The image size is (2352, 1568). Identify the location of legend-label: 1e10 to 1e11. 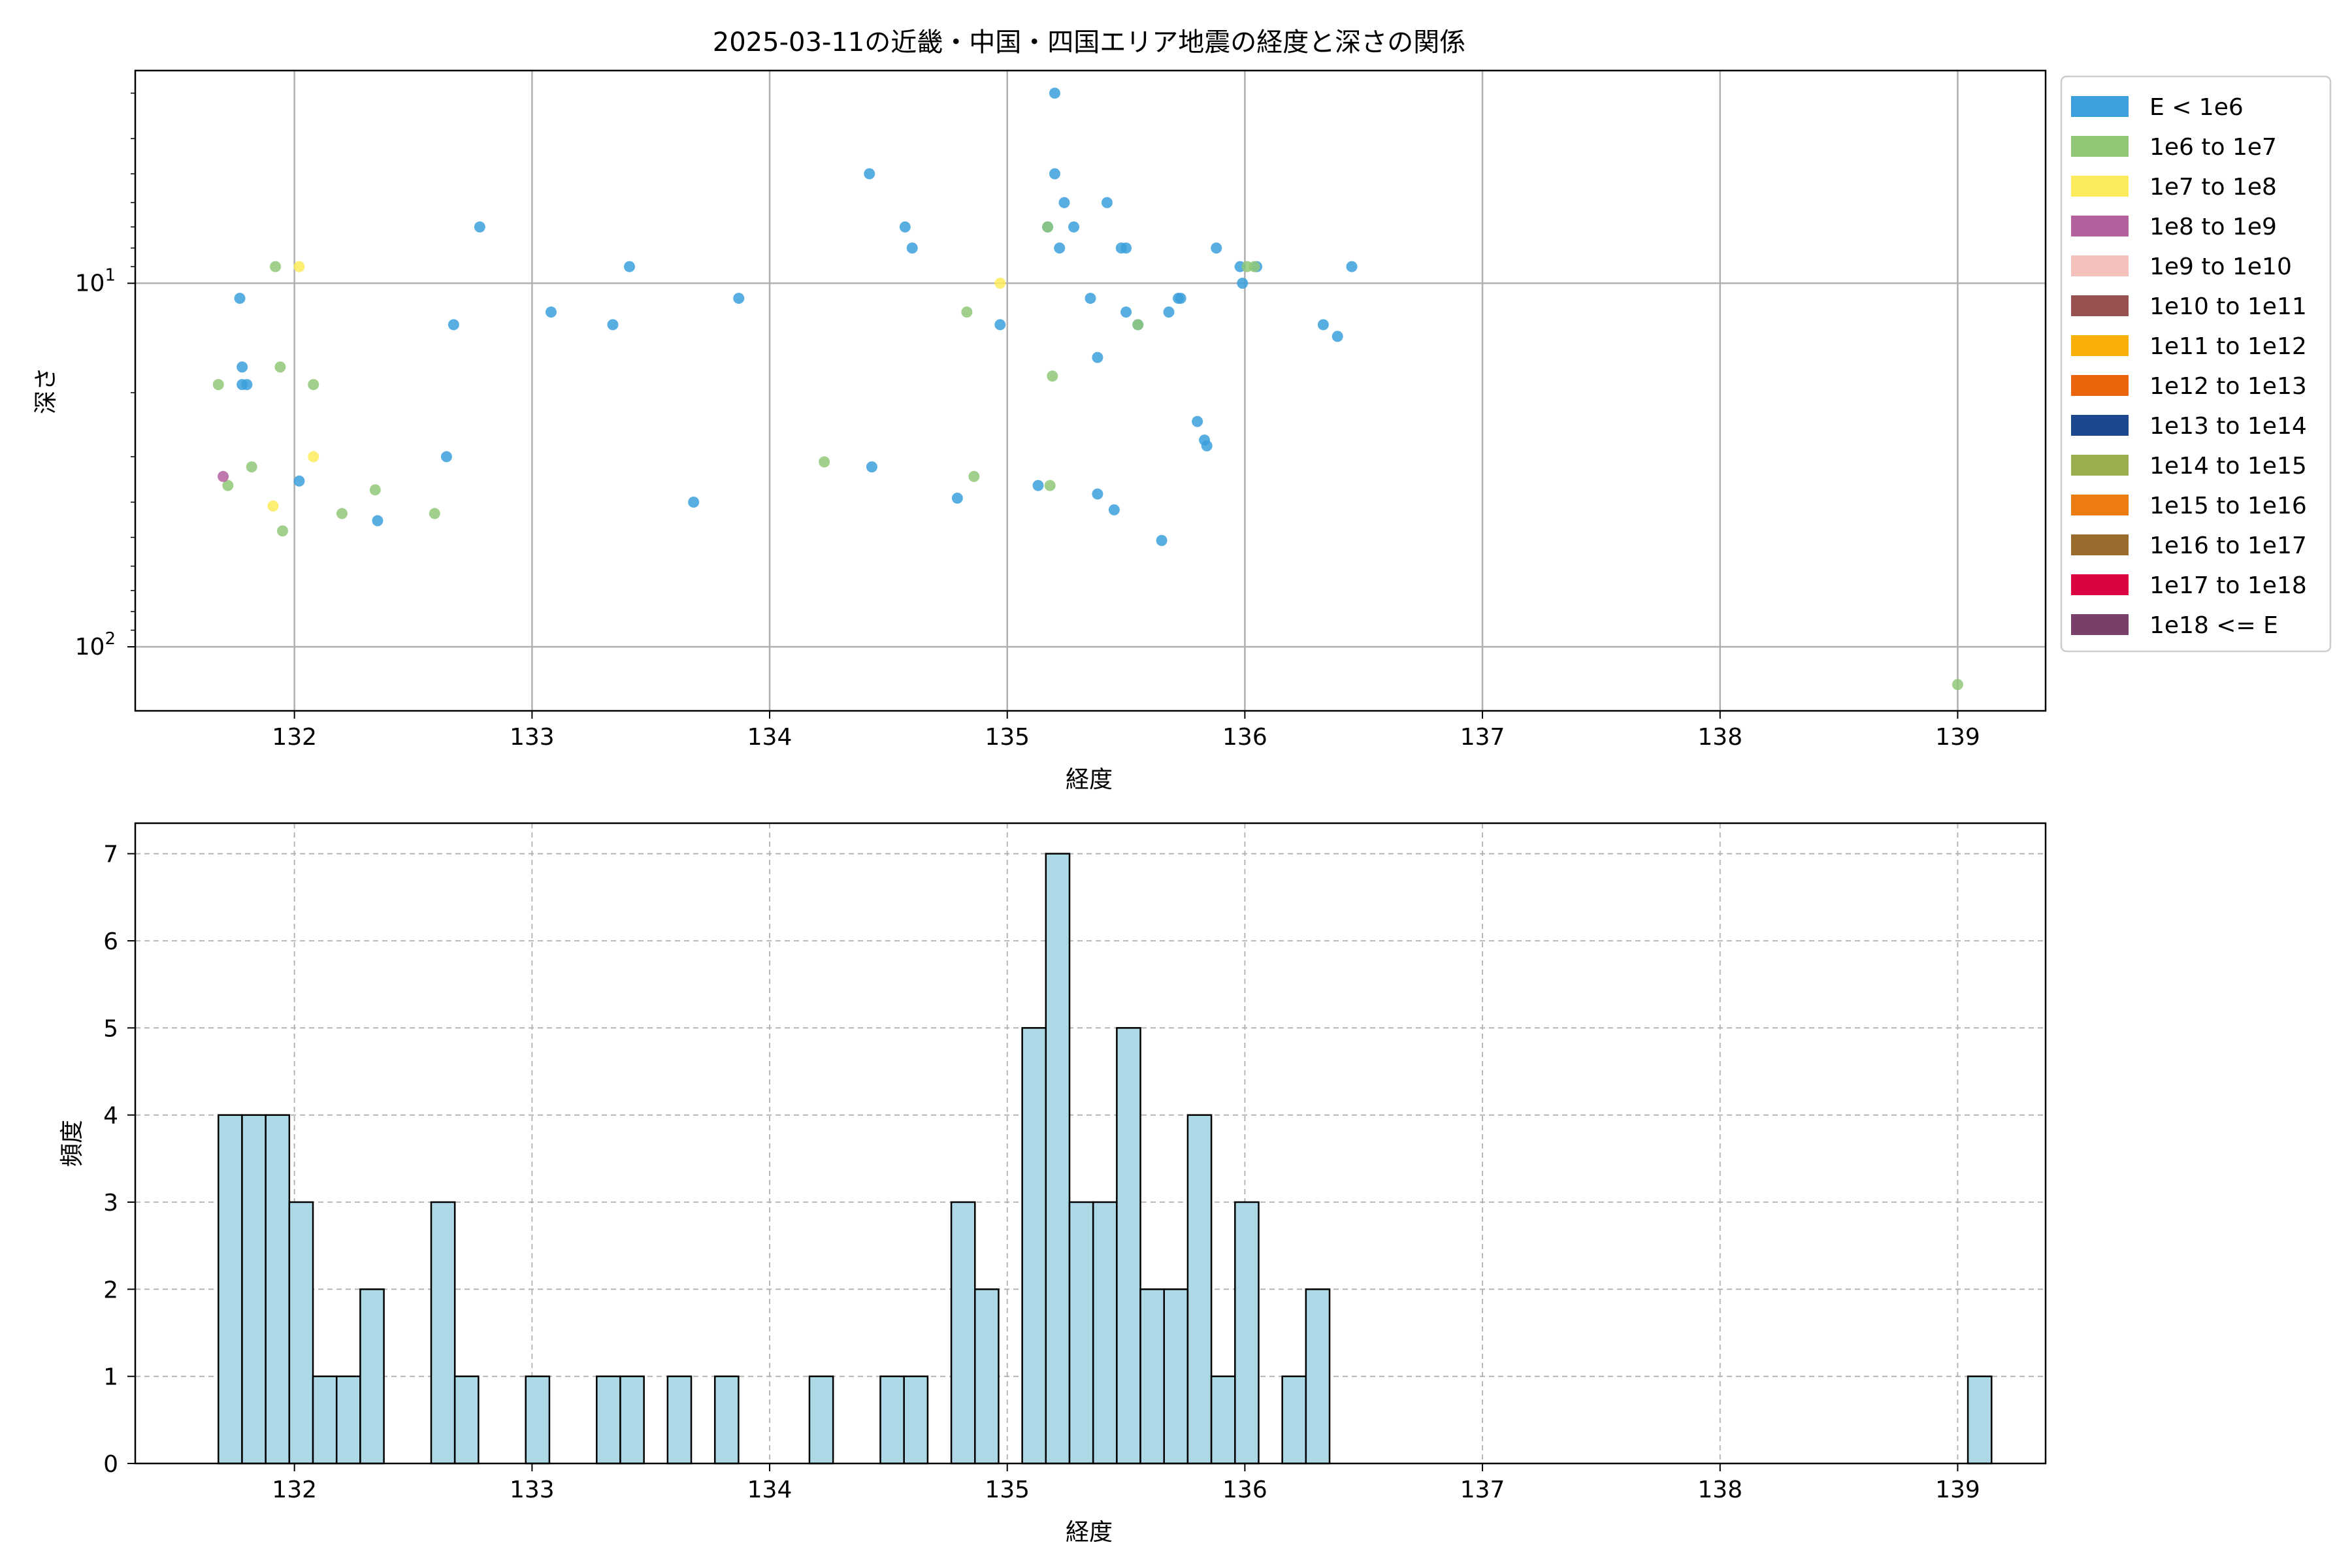
(2228, 306).